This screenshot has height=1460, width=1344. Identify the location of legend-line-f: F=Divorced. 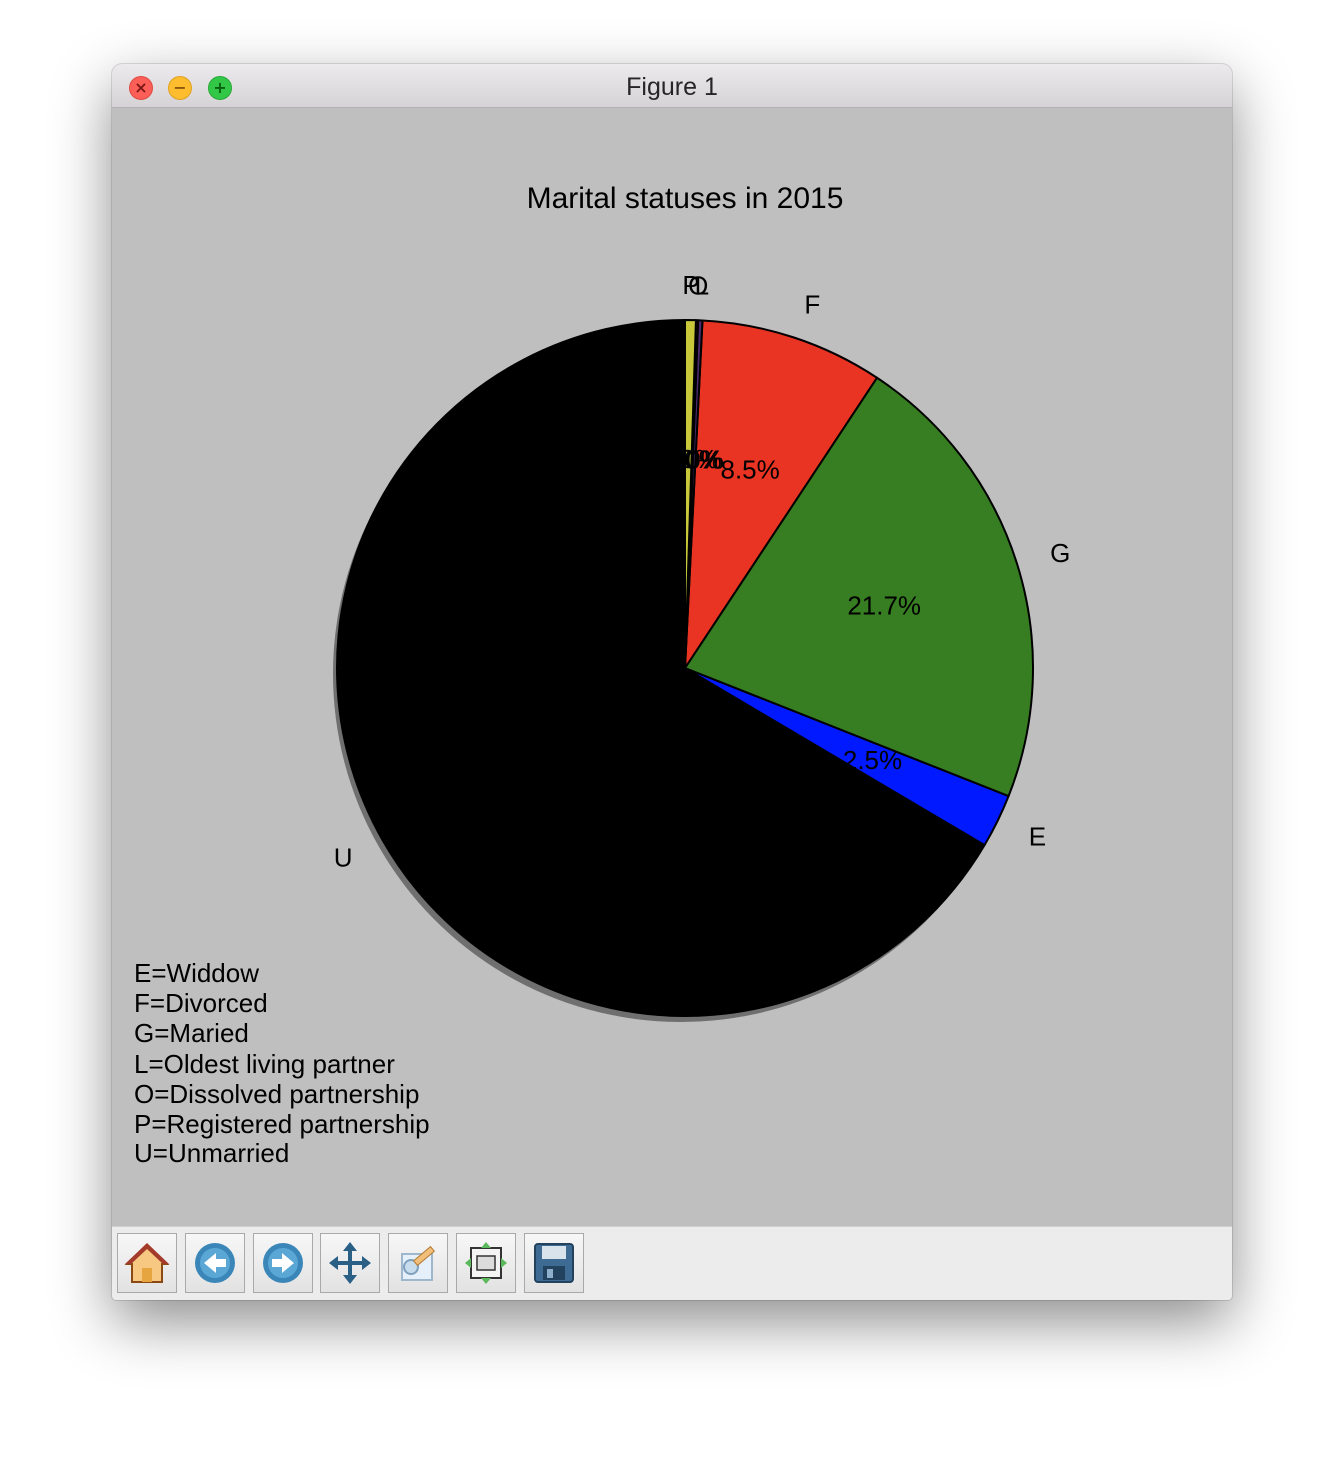
(201, 1003).